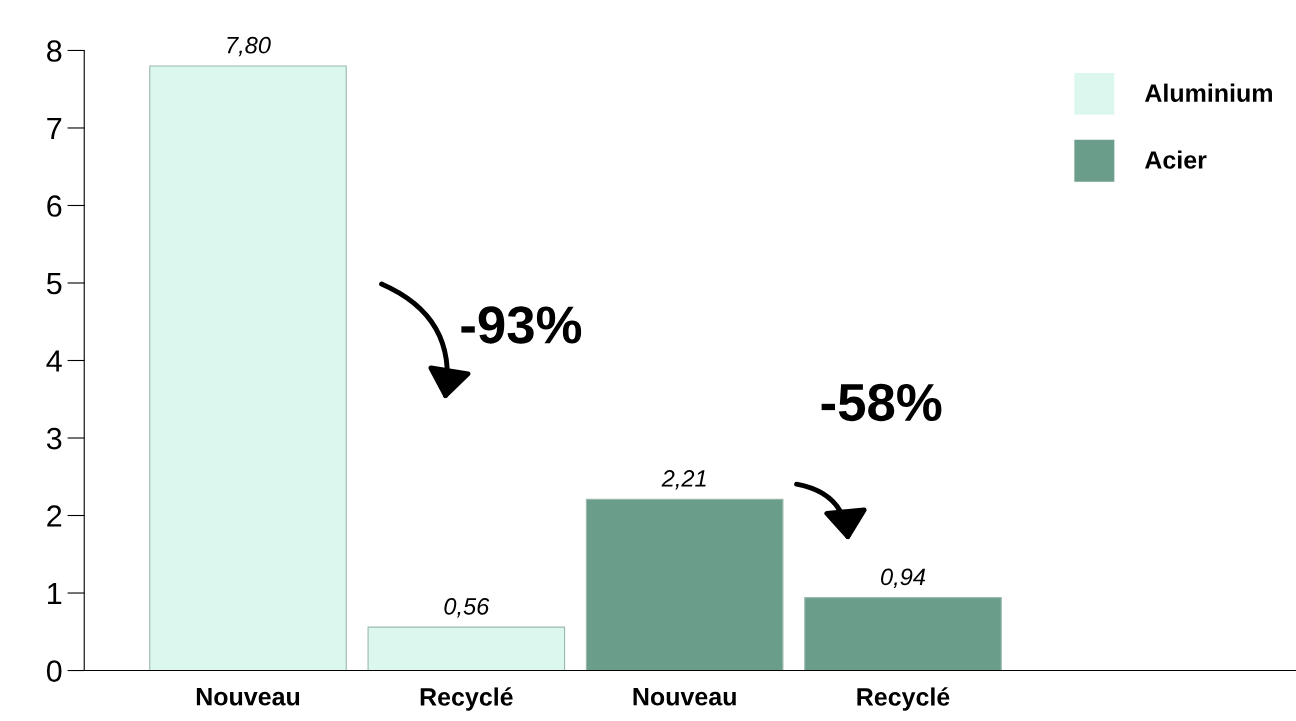 Image resolution: width=1296 pixels, height=721 pixels. Describe the element at coordinates (54, 361) in the screenshot. I see `y-tick-label: 4` at that location.